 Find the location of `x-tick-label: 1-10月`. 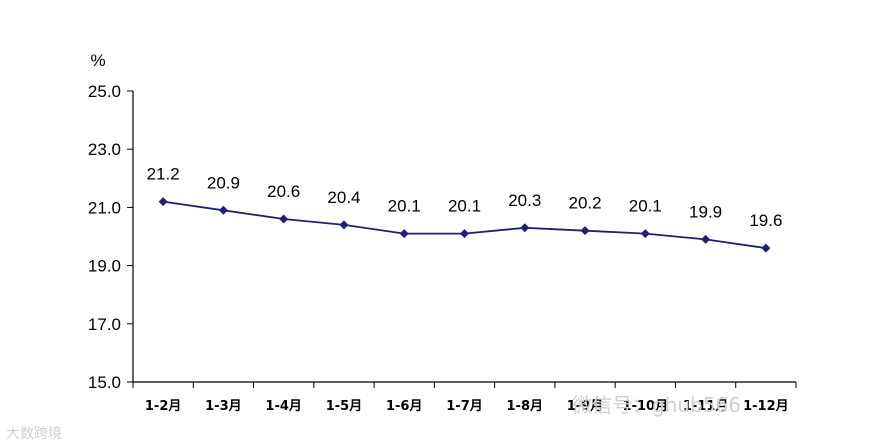

x-tick-label: 1-10月 is located at coordinates (646, 406).